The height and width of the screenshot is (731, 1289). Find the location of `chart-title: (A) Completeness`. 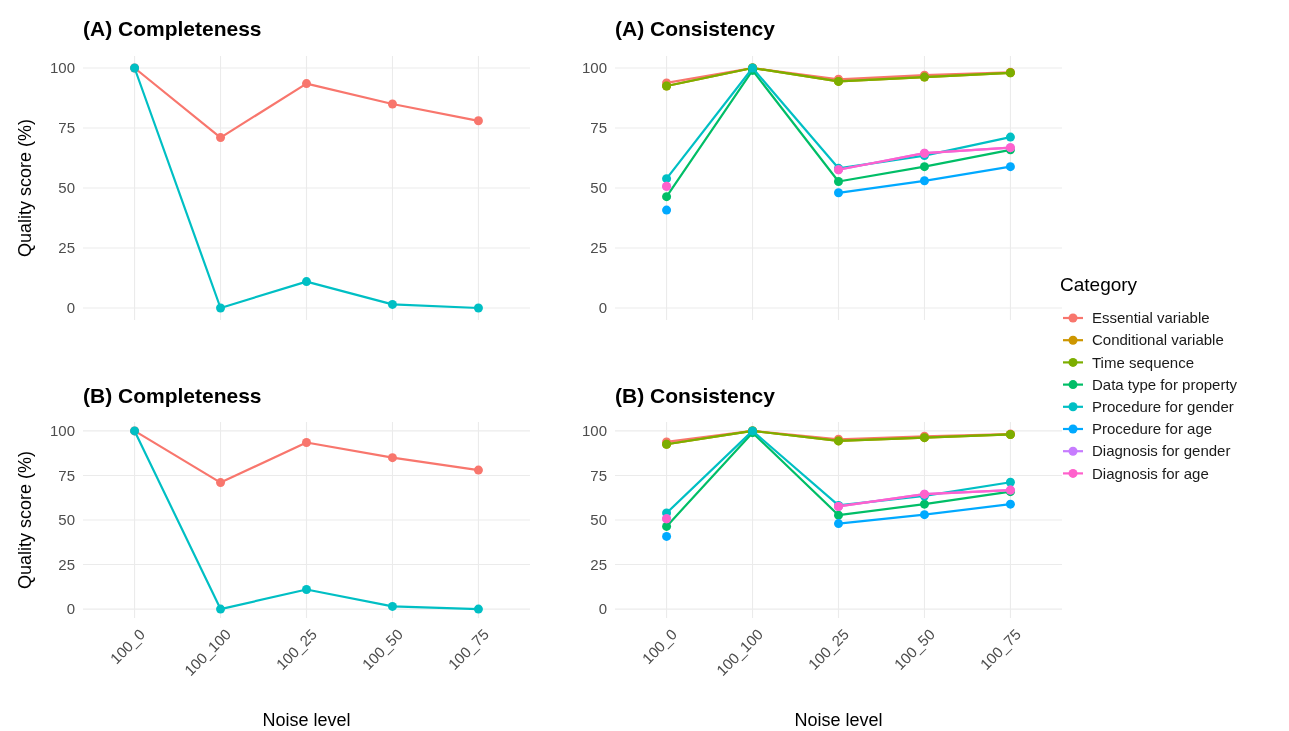

chart-title: (A) Completeness is located at coordinates (172, 28).